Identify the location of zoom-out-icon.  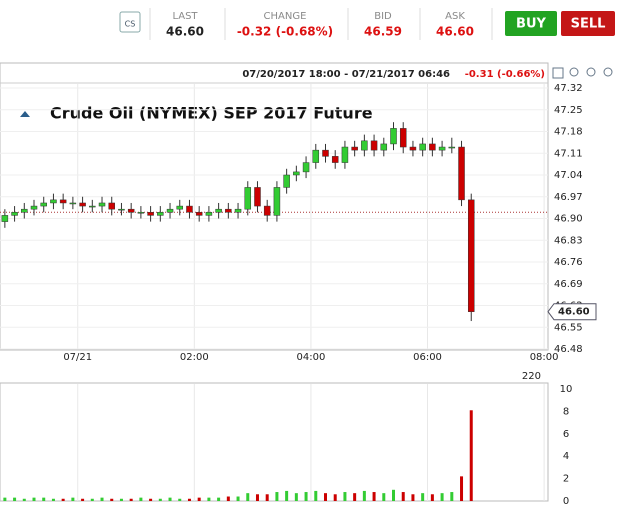
(608, 72).